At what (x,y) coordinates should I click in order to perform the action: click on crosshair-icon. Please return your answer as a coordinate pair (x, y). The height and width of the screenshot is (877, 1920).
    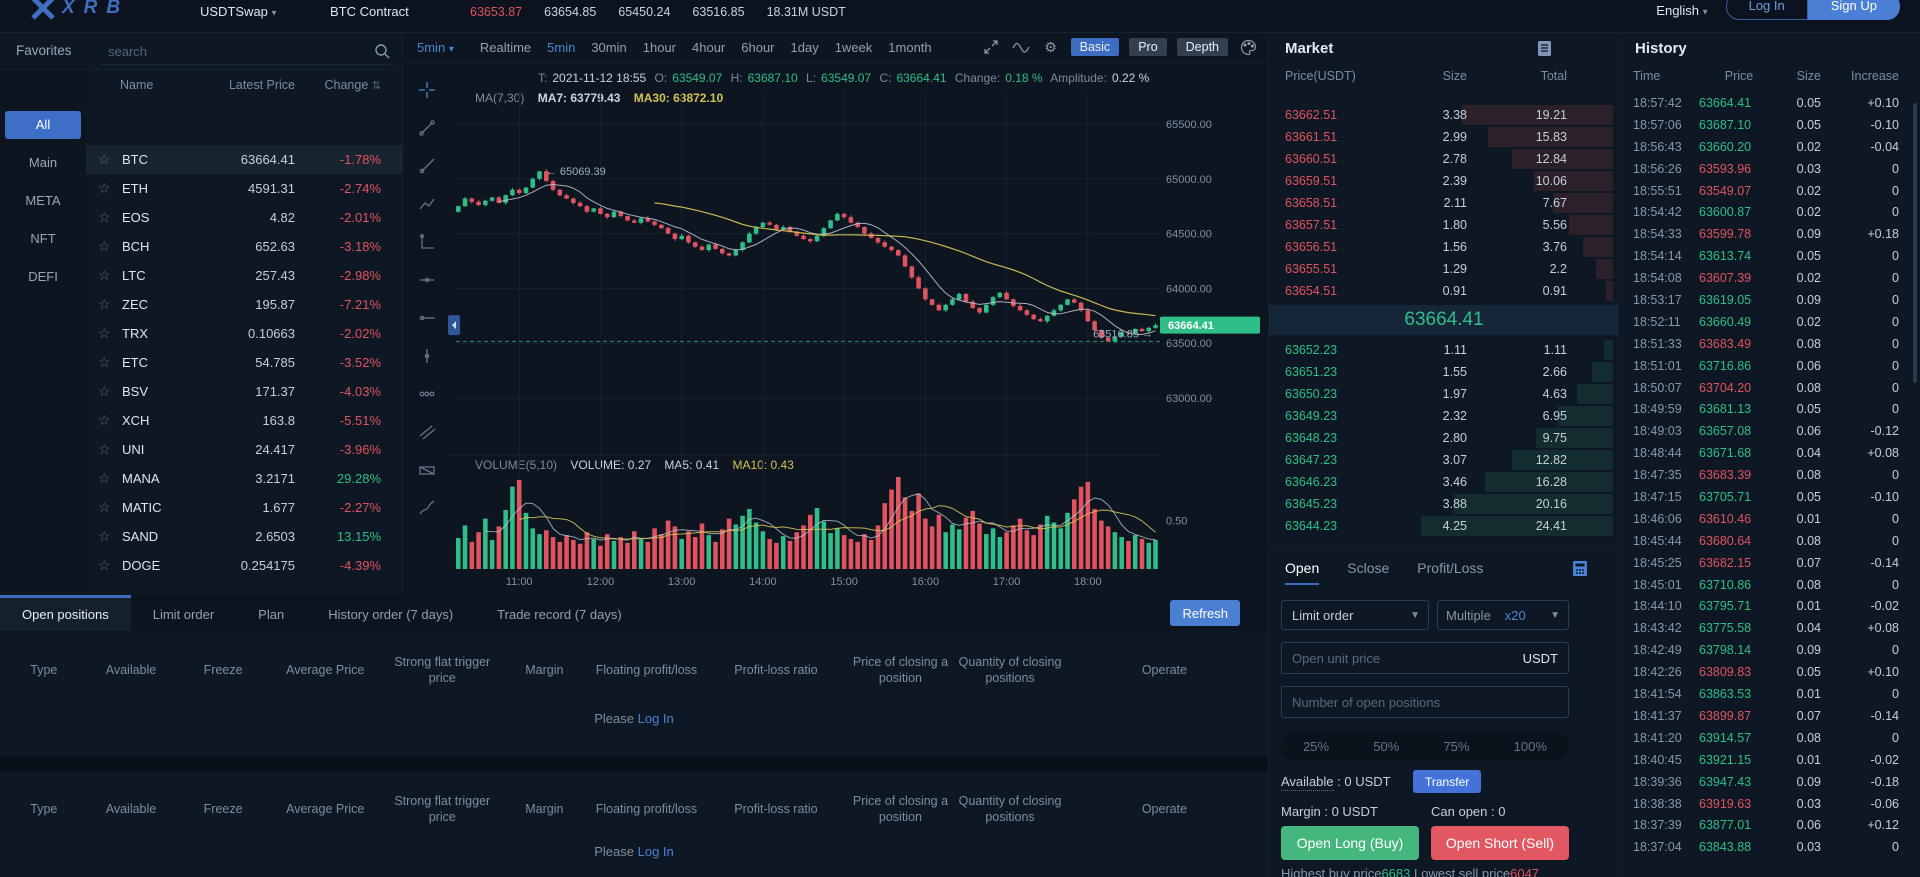
    Looking at the image, I should click on (428, 91).